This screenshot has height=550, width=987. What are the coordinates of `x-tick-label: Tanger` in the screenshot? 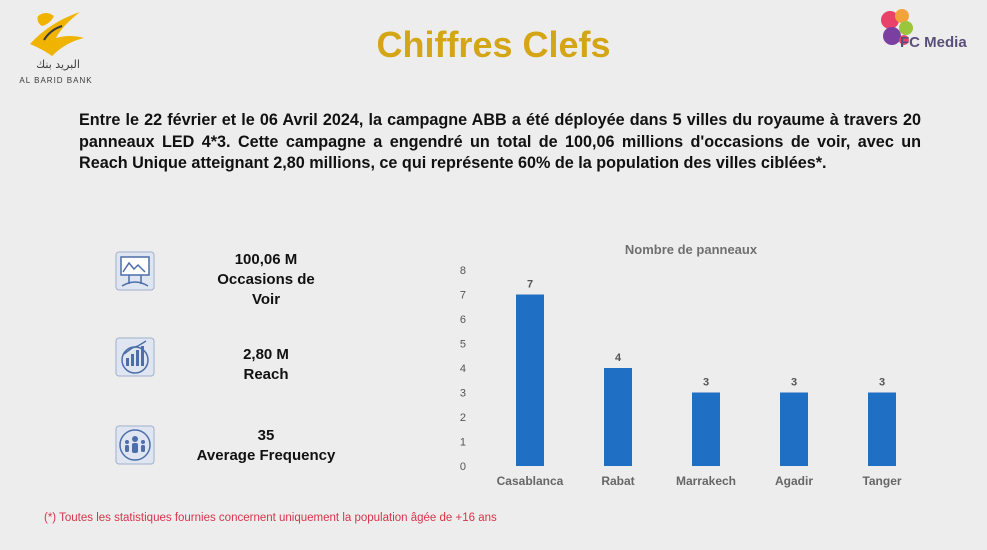 It's located at (881, 481).